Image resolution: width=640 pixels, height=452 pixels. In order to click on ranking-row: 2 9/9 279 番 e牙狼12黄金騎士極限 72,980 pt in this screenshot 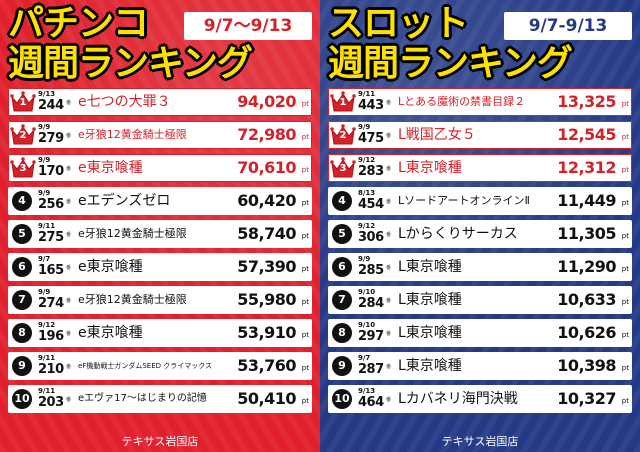, I will do `click(160, 135)`.